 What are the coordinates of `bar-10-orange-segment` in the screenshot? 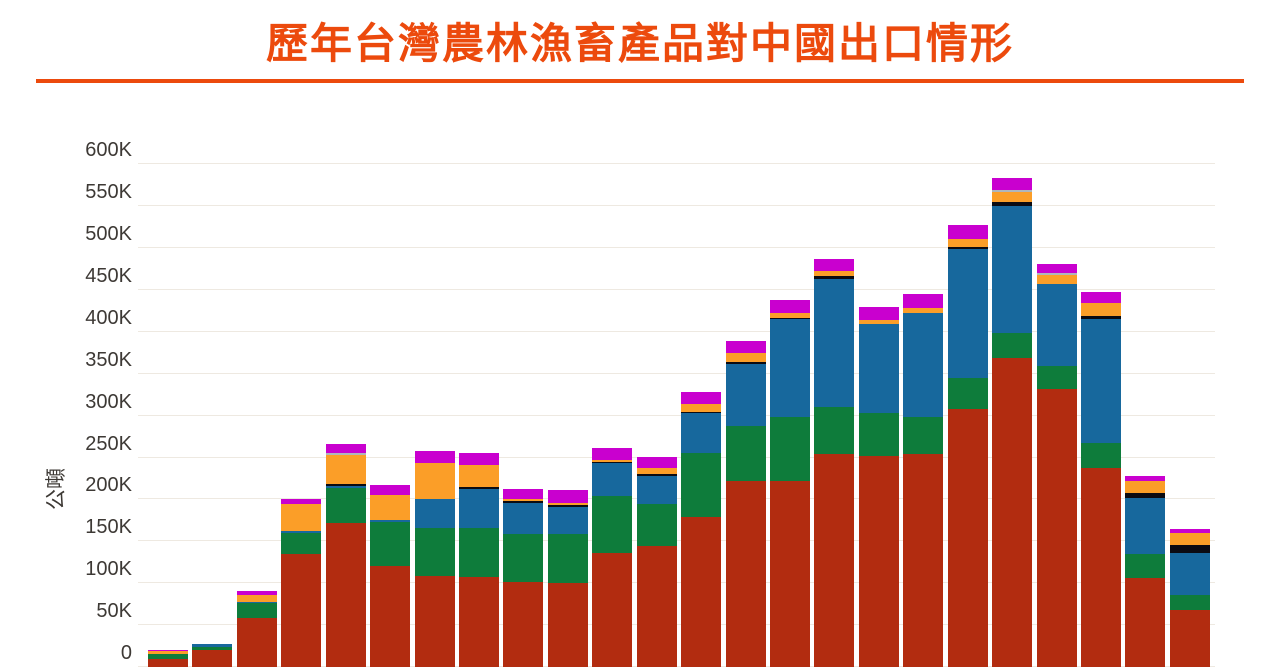 It's located at (567, 504).